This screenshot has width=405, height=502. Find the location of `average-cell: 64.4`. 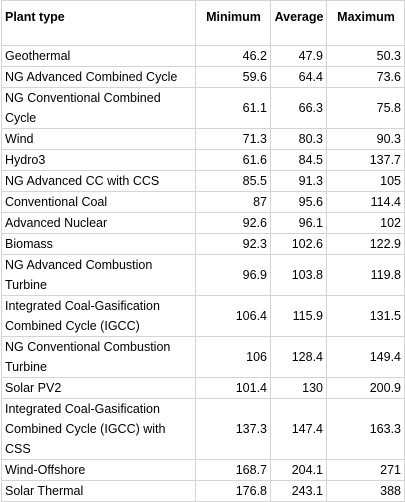

average-cell: 64.4 is located at coordinates (298, 77).